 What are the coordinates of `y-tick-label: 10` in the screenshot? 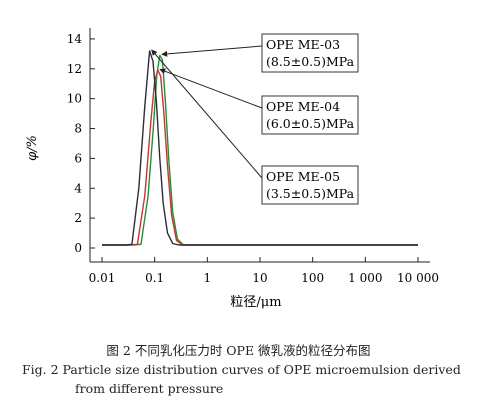 It's located at (74, 99).